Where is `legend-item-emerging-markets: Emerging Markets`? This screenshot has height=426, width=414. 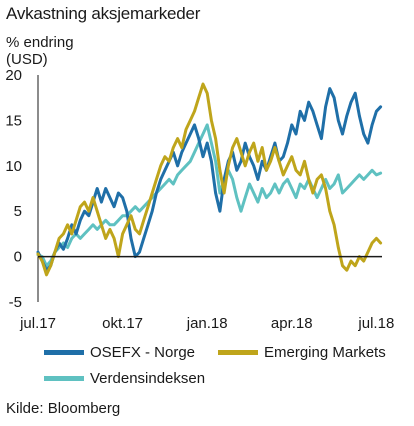 legend-item-emerging-markets: Emerging Markets is located at coordinates (302, 352).